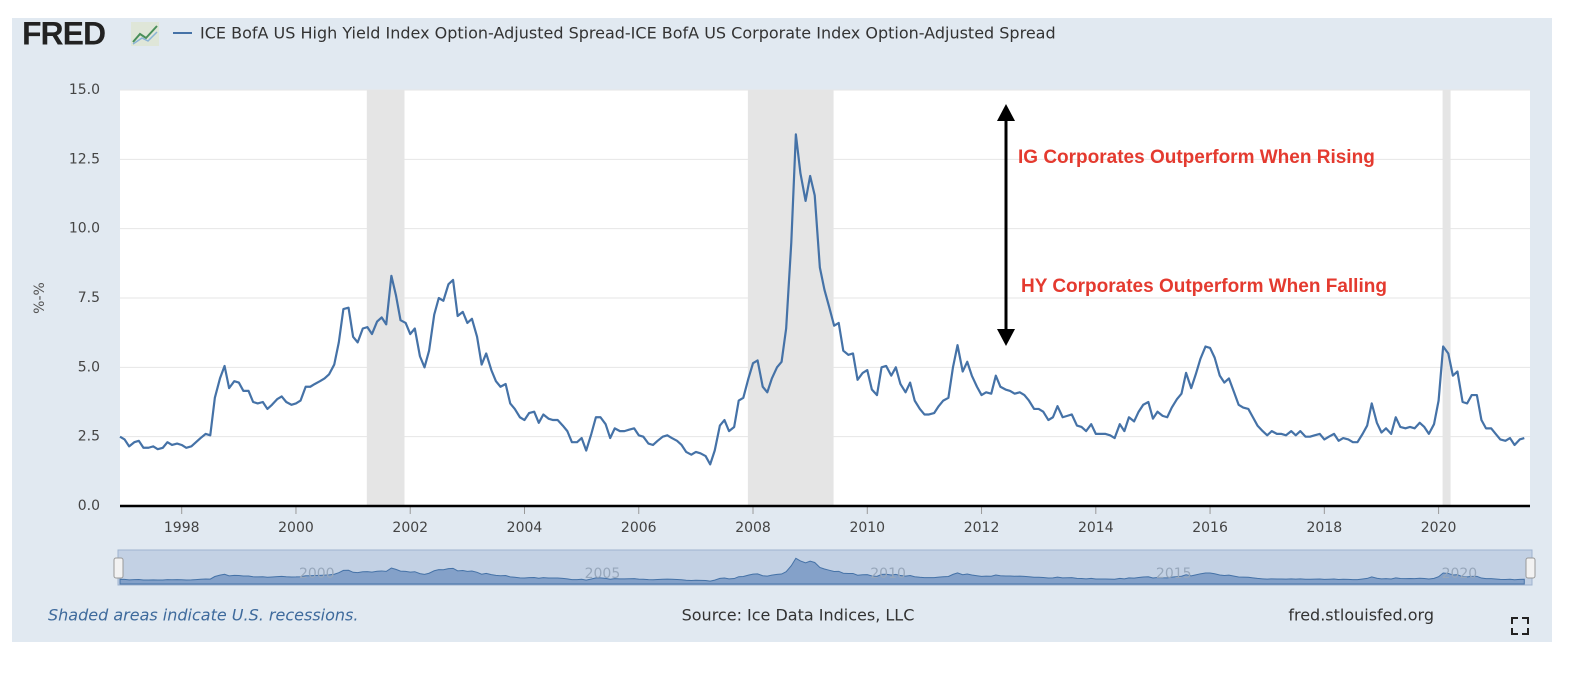  I want to click on x-tick-label: 1998, so click(182, 528).